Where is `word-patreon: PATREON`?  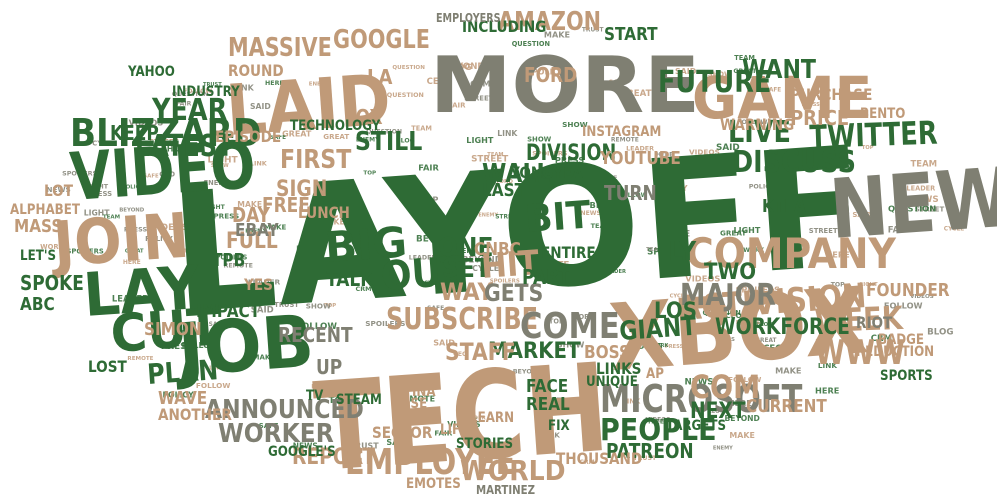 word-patreon: PATREON is located at coordinates (650, 452).